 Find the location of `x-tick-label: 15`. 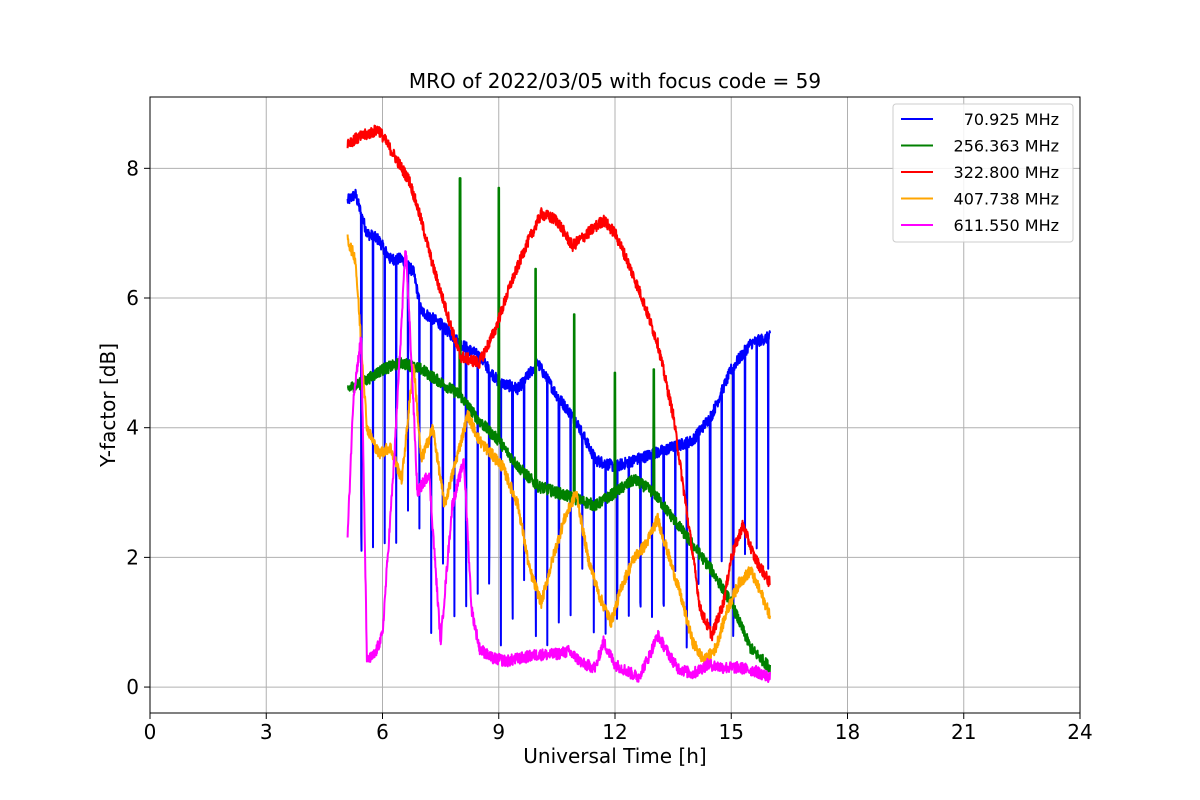

x-tick-label: 15 is located at coordinates (731, 732).